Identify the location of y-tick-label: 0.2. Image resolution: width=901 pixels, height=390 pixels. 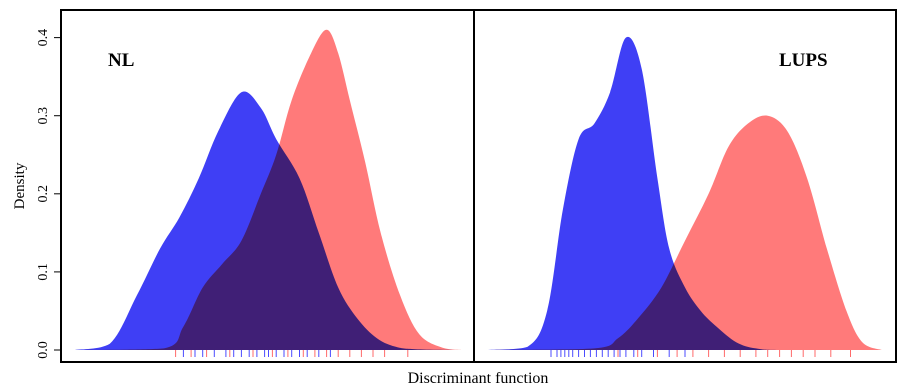
(43, 194).